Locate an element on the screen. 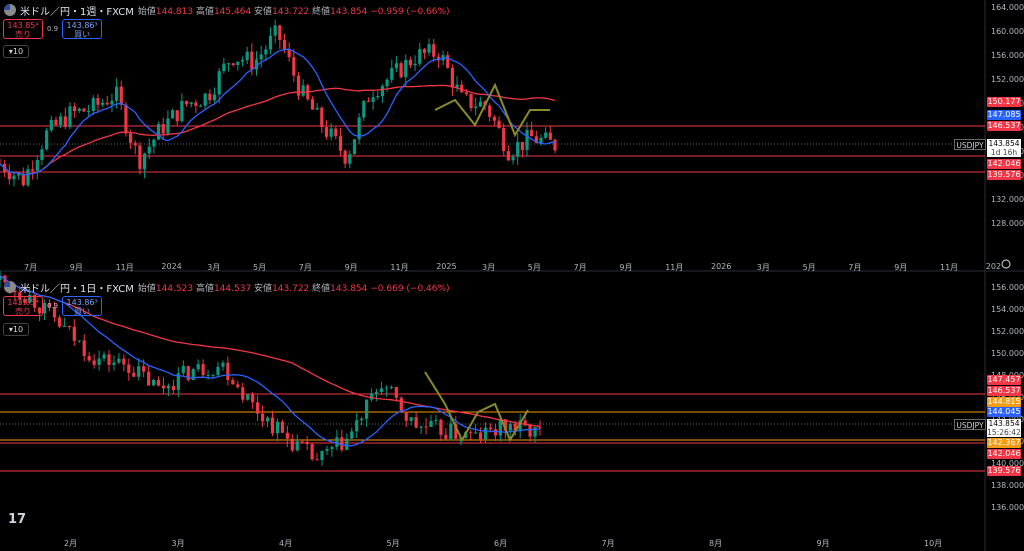 This screenshot has height=551, width=1024. x-tick-label: 2月 is located at coordinates (71, 543).